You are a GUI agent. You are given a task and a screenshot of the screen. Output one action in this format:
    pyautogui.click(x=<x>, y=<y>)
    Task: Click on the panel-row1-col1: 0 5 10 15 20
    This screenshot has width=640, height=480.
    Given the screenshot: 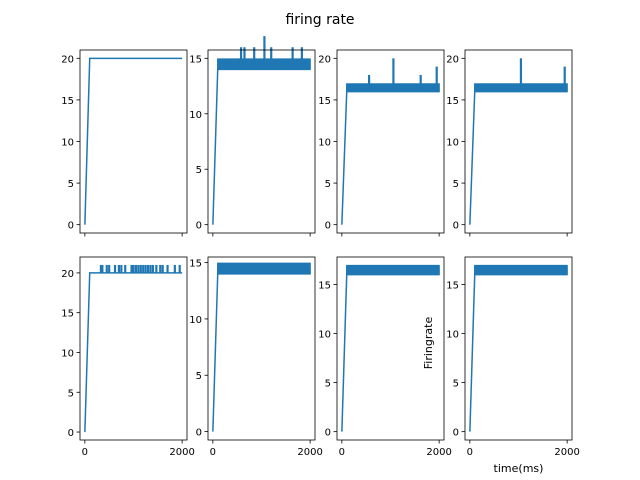 What is the action you would take?
    pyautogui.click(x=124, y=143)
    